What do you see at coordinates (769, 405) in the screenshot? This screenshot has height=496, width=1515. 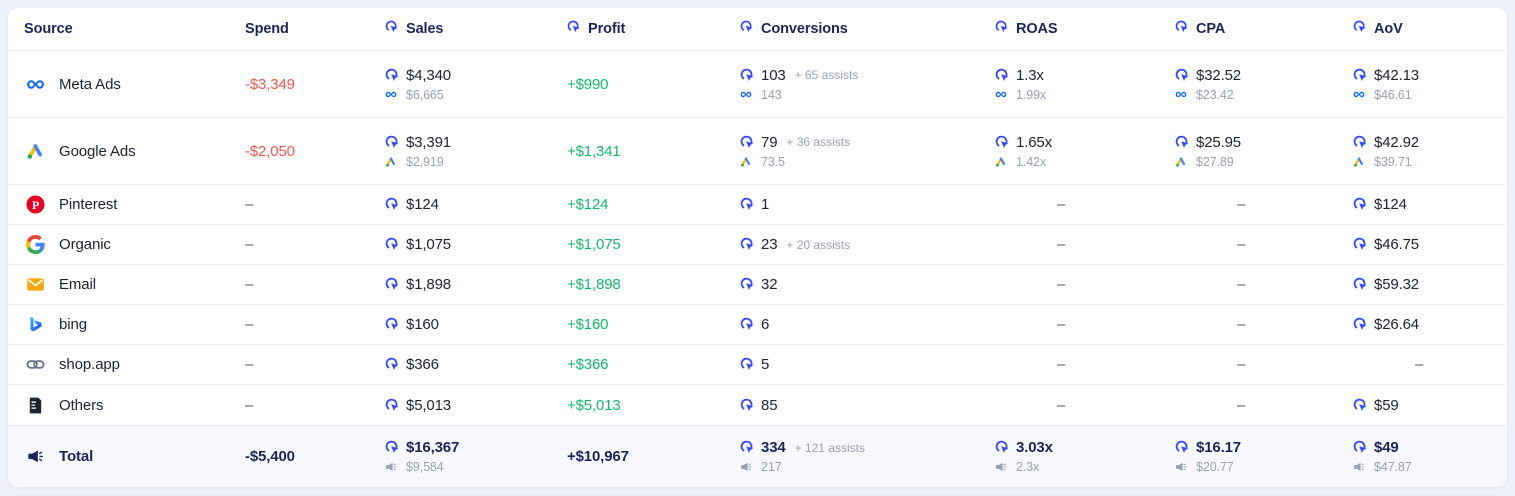 I see `conversions-value: 85` at bounding box center [769, 405].